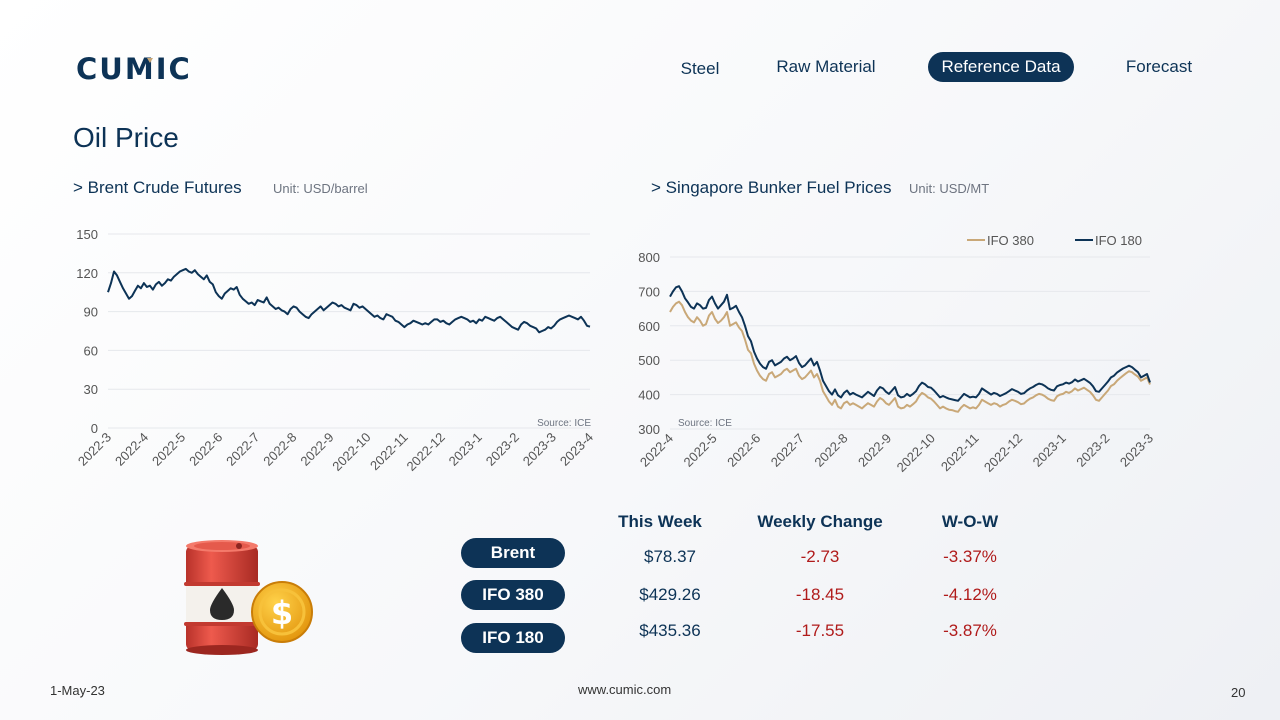 This screenshot has width=1280, height=720. Describe the element at coordinates (820, 556) in the screenshot. I see `brent-change: -2.73` at that location.